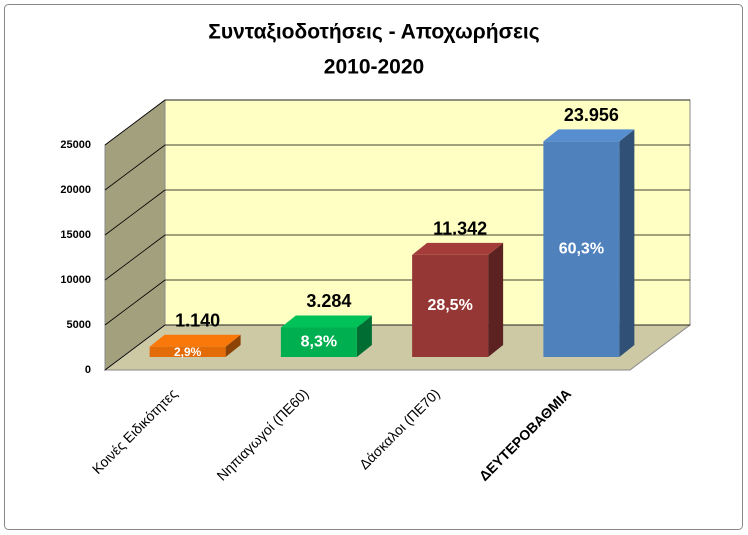  I want to click on value-label: 3.284, so click(328, 301).